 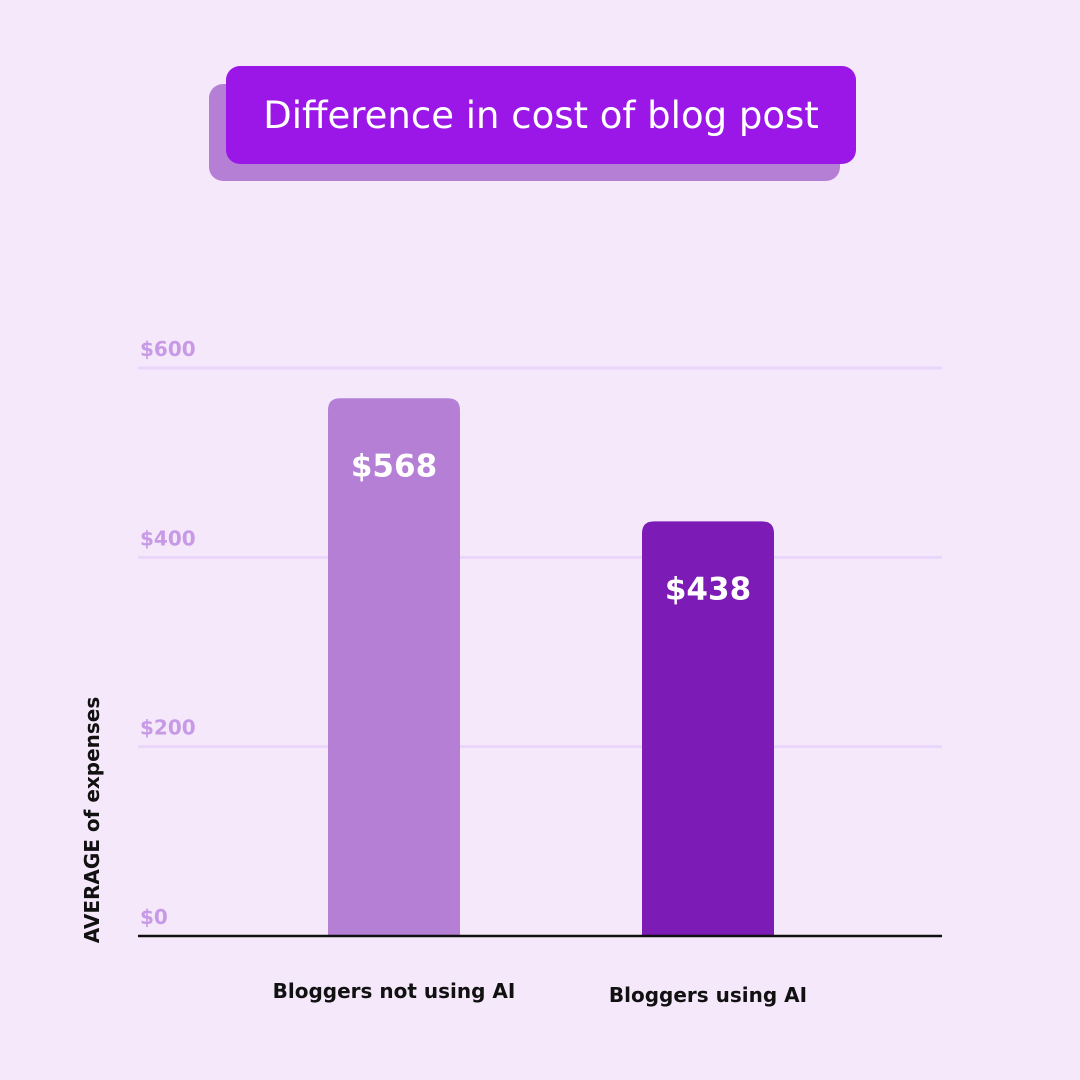 What do you see at coordinates (154, 917) in the screenshot?
I see `y-tick-label: $0` at bounding box center [154, 917].